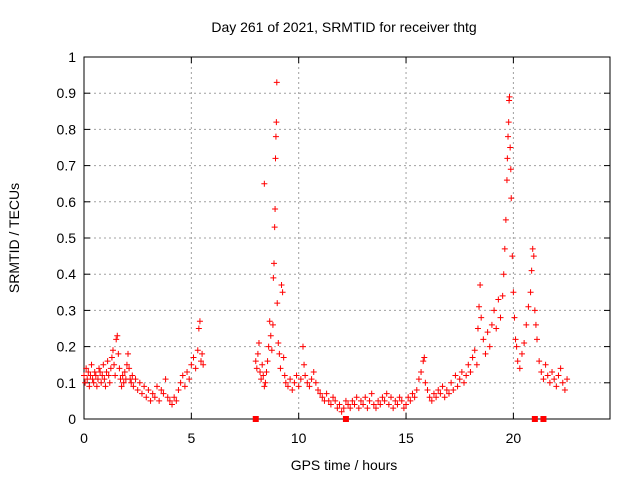 This screenshot has width=640, height=480. I want to click on y-tick-label: 0.1, so click(67, 383).